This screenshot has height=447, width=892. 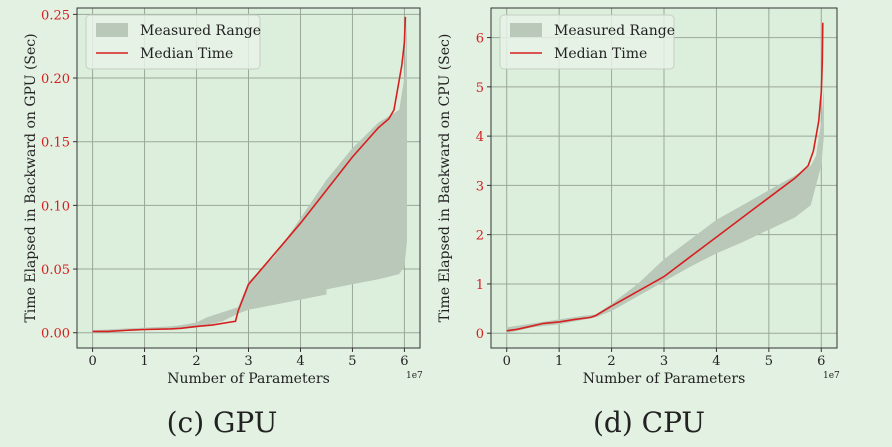 I want to click on legend-cpu: Measured Range Median Time, so click(x=587, y=42).